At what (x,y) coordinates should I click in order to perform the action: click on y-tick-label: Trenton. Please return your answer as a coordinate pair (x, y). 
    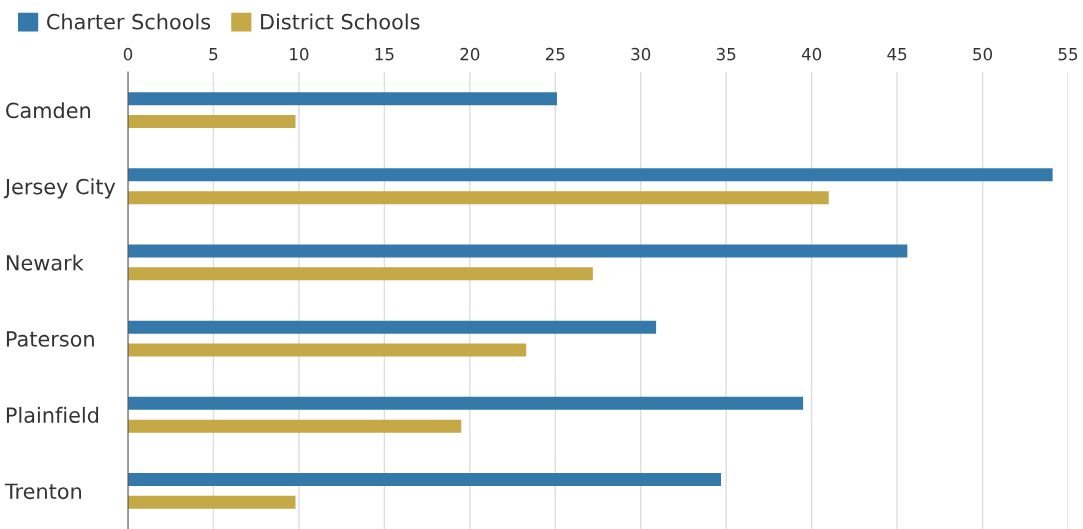
    Looking at the image, I should click on (43, 491).